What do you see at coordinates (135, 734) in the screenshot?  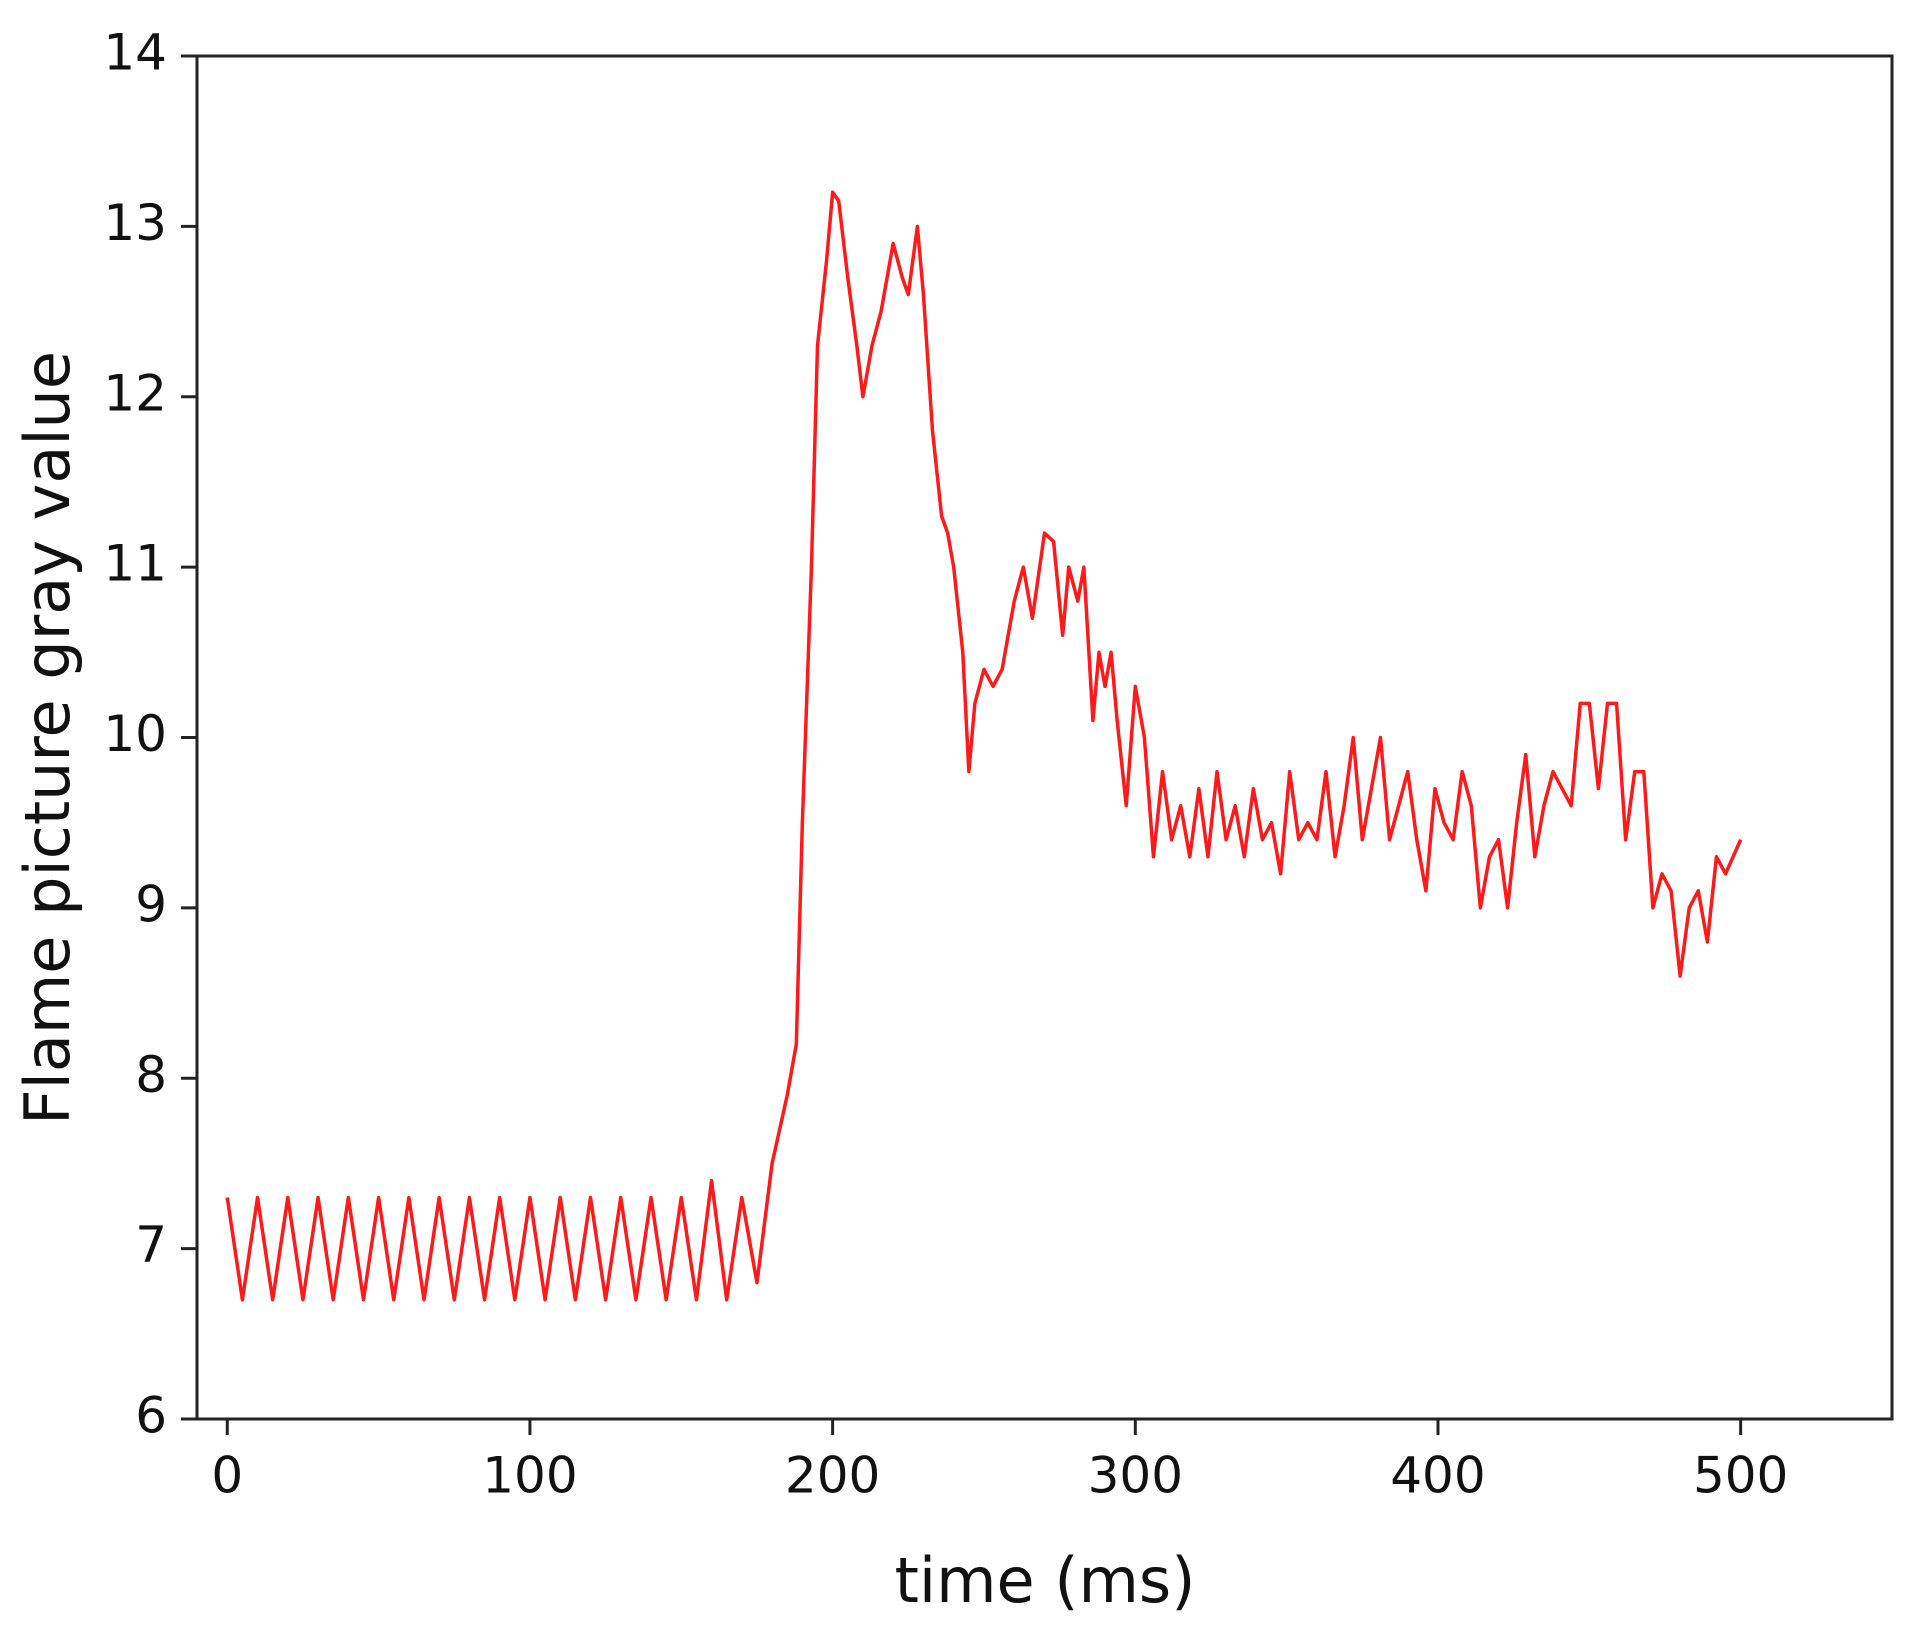 I see `y-tick-label: 10` at bounding box center [135, 734].